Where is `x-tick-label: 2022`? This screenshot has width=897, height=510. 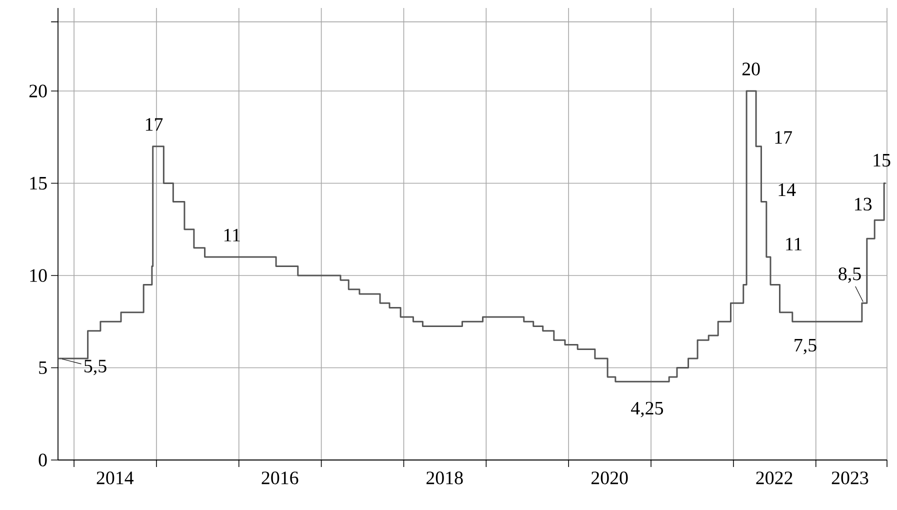
x-tick-label: 2022 is located at coordinates (774, 478).